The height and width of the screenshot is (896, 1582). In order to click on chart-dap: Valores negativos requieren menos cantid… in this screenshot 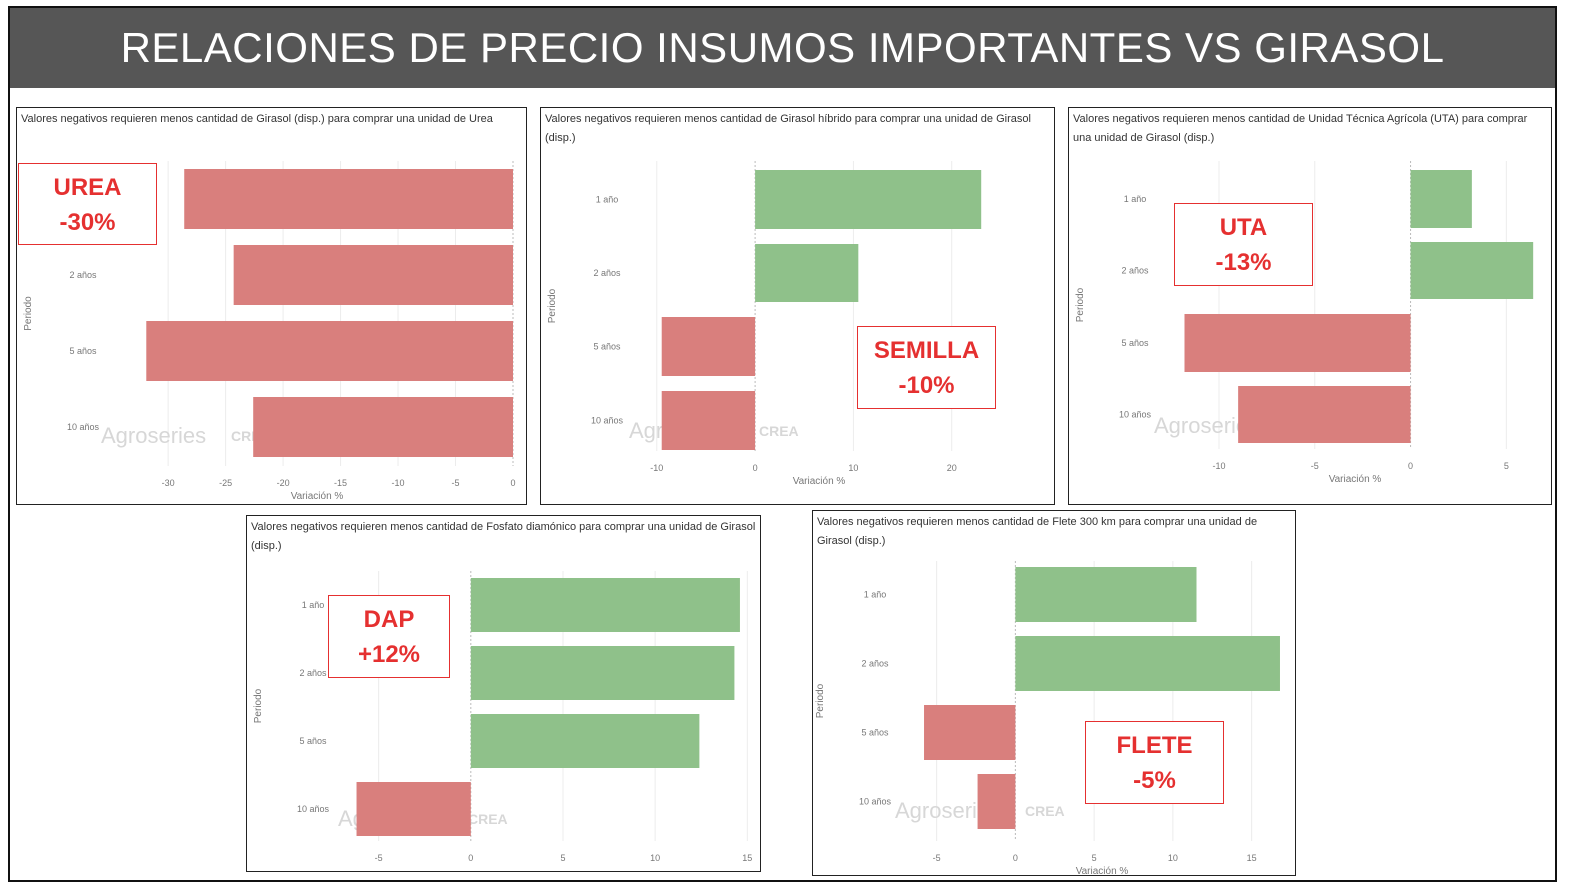, I will do `click(503, 693)`.